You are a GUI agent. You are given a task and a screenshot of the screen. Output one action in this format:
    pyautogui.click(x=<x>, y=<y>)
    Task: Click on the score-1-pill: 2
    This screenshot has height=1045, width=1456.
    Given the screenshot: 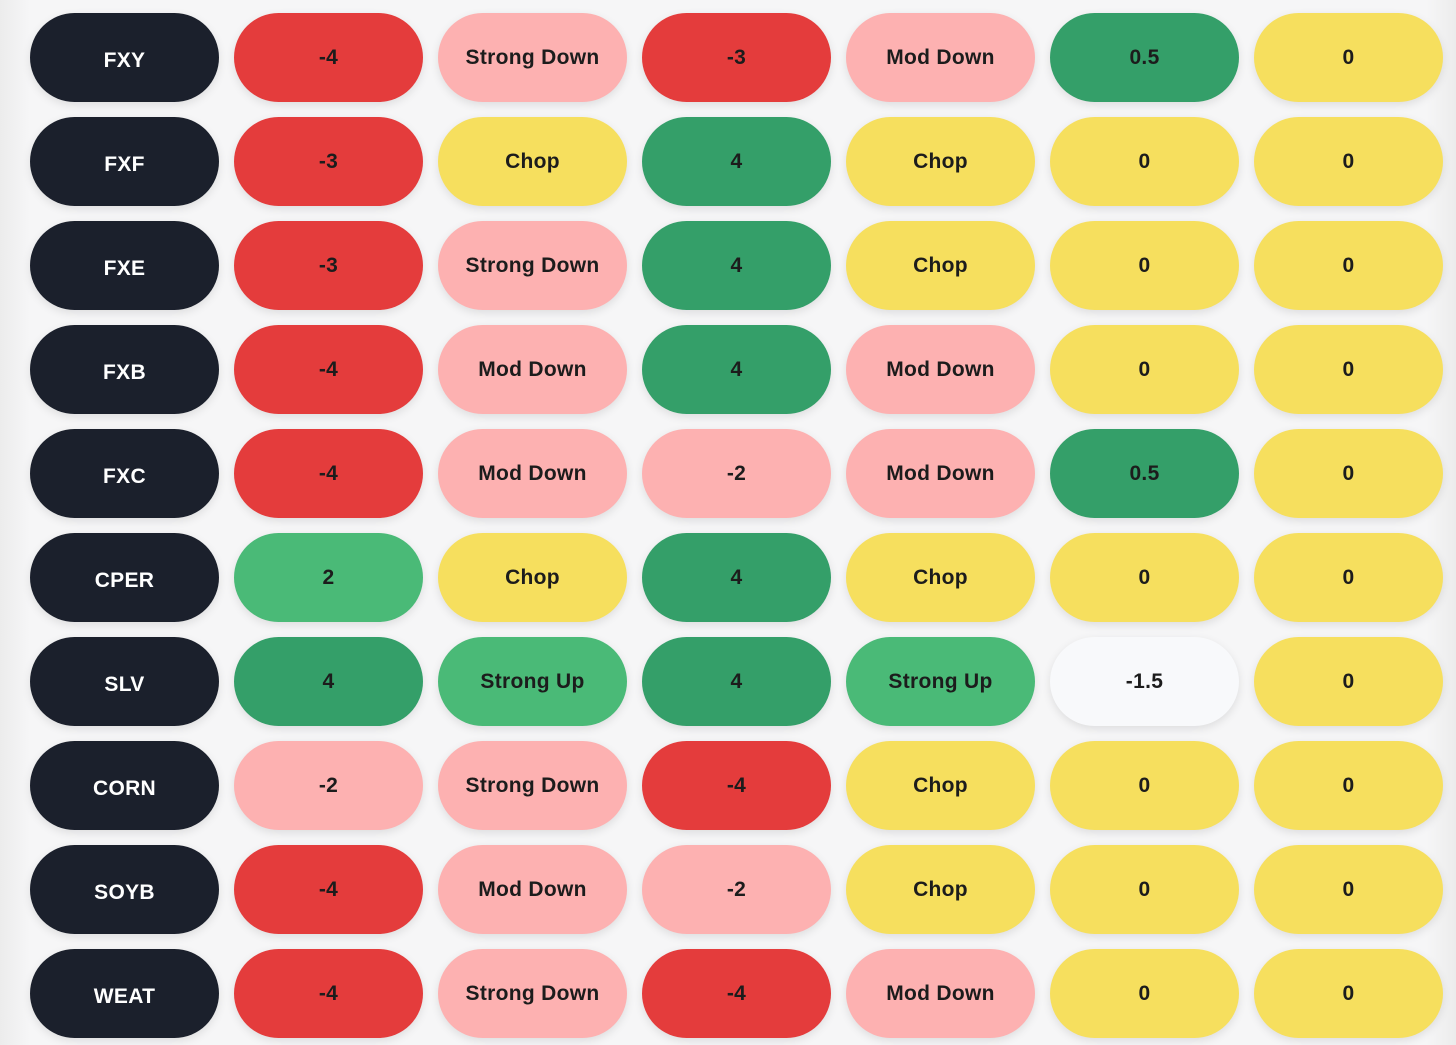 What is the action you would take?
    pyautogui.click(x=328, y=577)
    